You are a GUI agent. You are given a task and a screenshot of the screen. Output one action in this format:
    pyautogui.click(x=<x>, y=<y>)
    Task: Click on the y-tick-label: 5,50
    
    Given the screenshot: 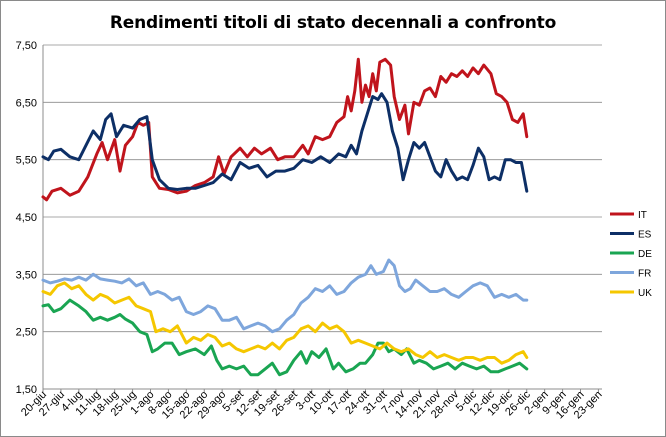 What is the action you would take?
    pyautogui.click(x=26, y=161)
    